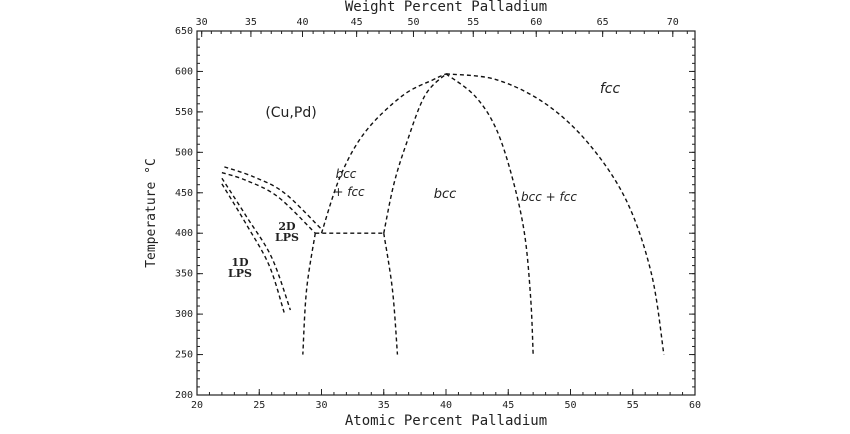  I want to click on top-tick-label: 35, so click(251, 22).